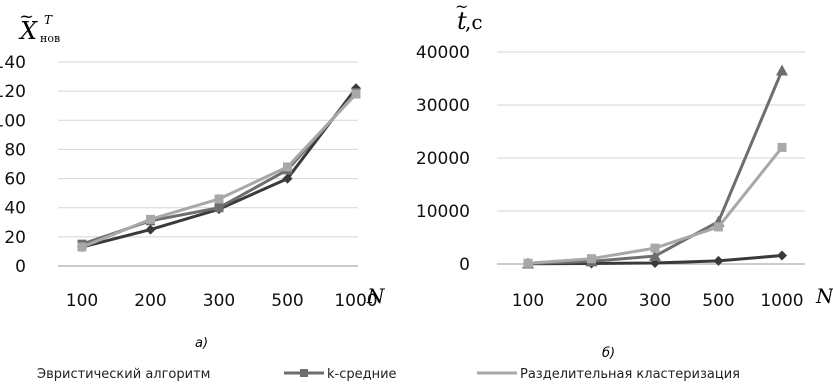  Describe the element at coordinates (26, 16) in the screenshot. I see `chart-a-ylabel-tilde: ~` at that location.